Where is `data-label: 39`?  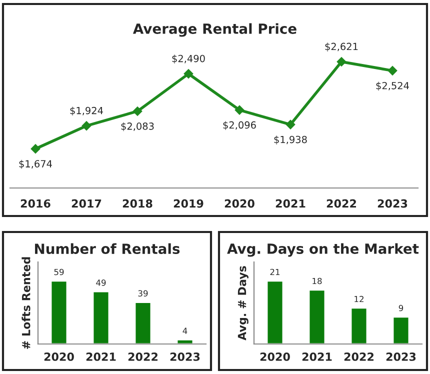 data-label: 39 is located at coordinates (143, 293).